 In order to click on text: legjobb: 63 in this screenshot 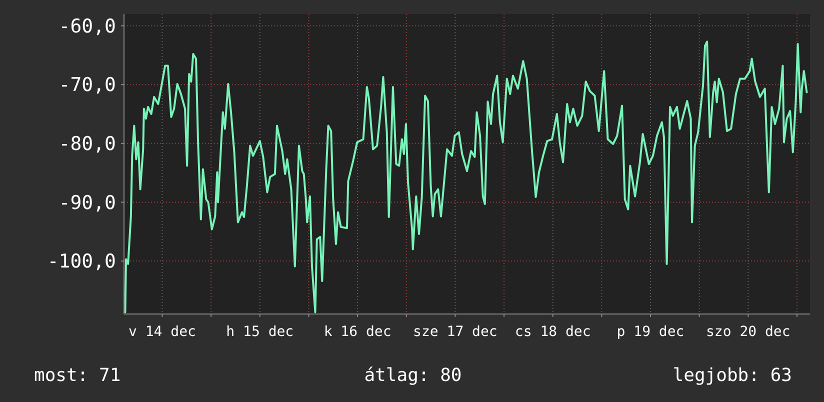, I will do `click(732, 375)`.